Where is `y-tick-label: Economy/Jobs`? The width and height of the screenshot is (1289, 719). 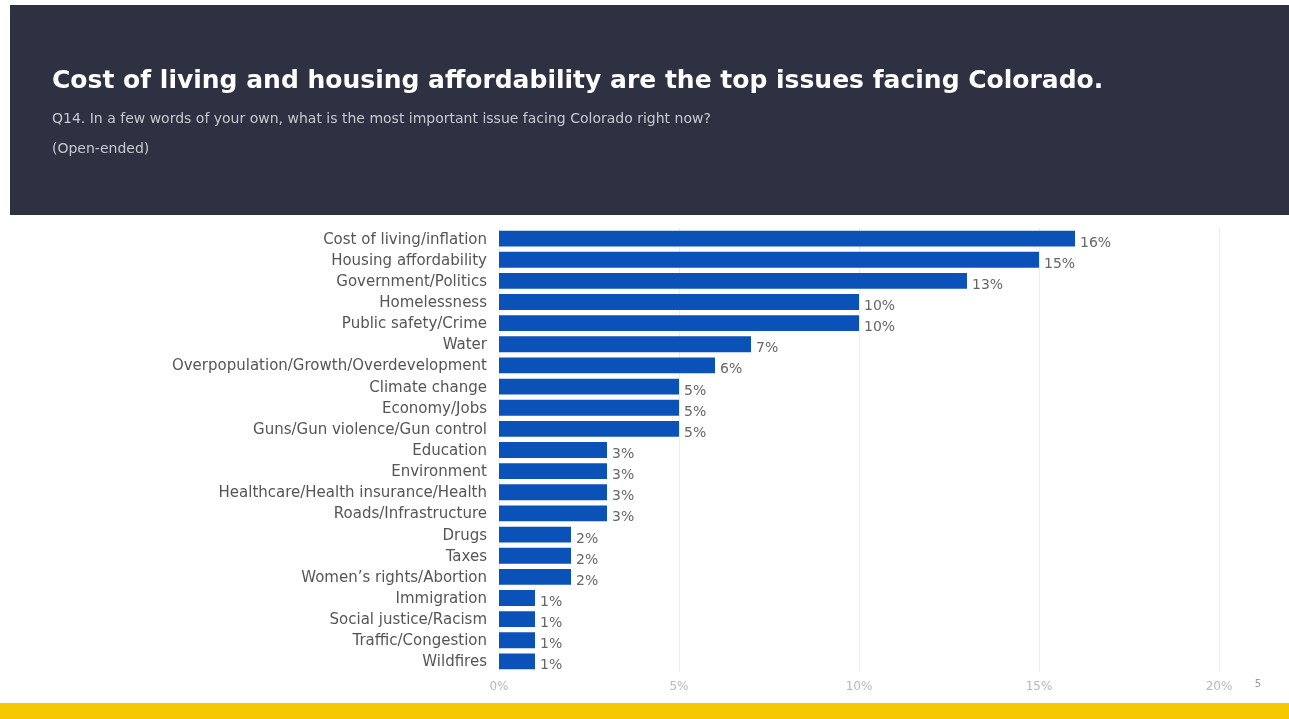 y-tick-label: Economy/Jobs is located at coordinates (434, 407).